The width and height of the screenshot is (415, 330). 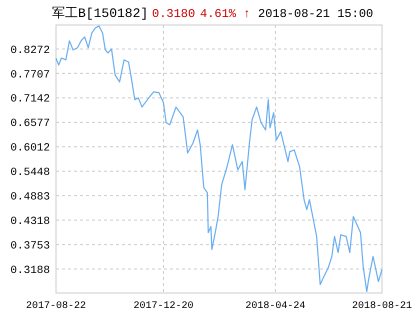 What do you see at coordinates (30, 148) in the screenshot?
I see `y-tick-label: 0.6012` at bounding box center [30, 148].